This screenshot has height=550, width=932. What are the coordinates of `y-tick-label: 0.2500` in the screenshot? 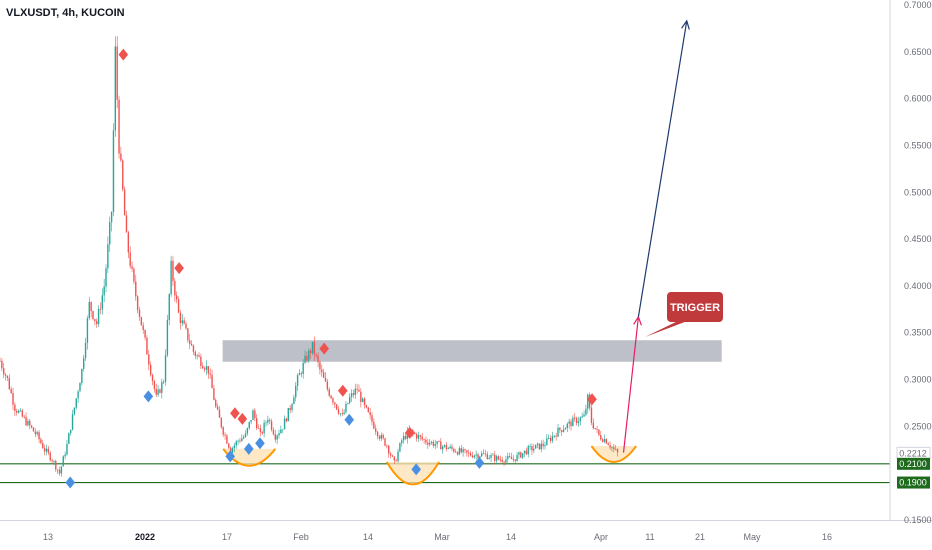 It's located at (918, 426).